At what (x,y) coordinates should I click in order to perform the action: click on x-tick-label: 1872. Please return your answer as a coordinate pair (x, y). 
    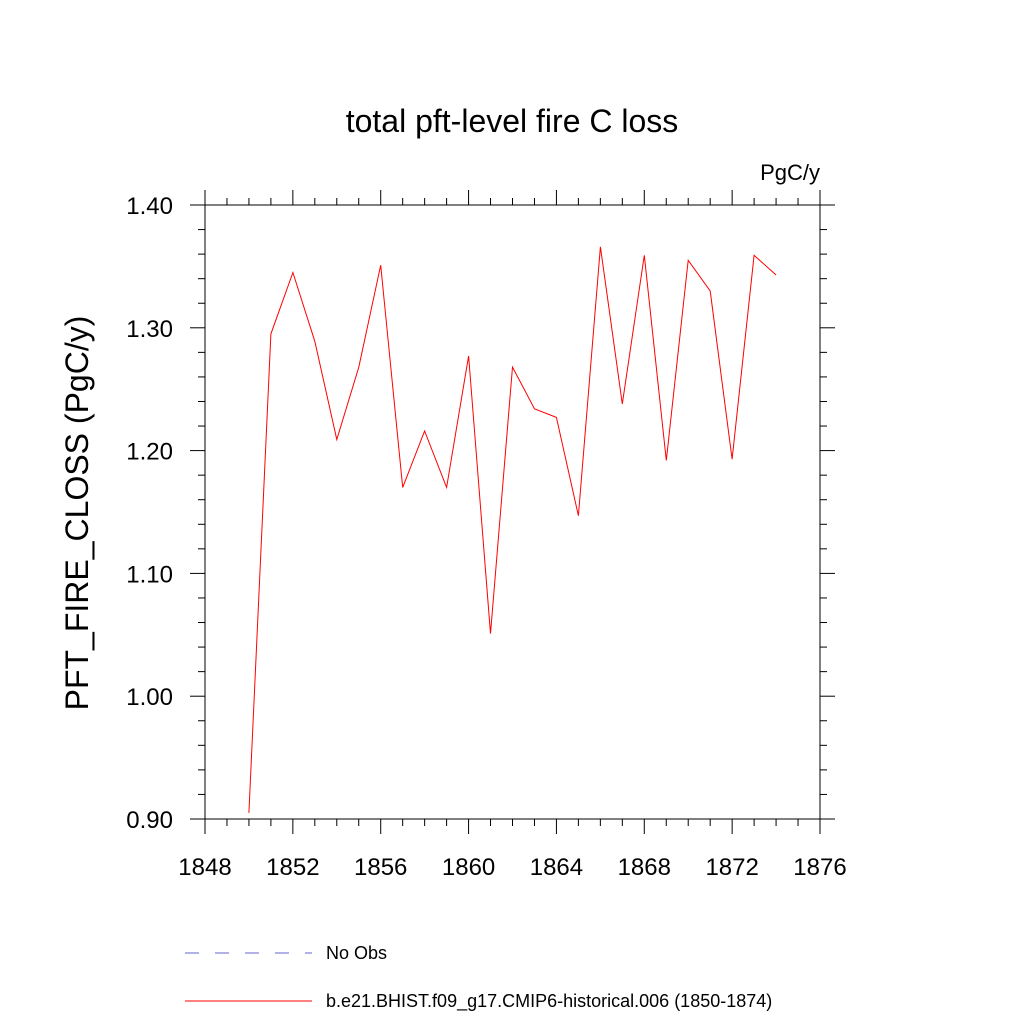
    Looking at the image, I should click on (731, 867).